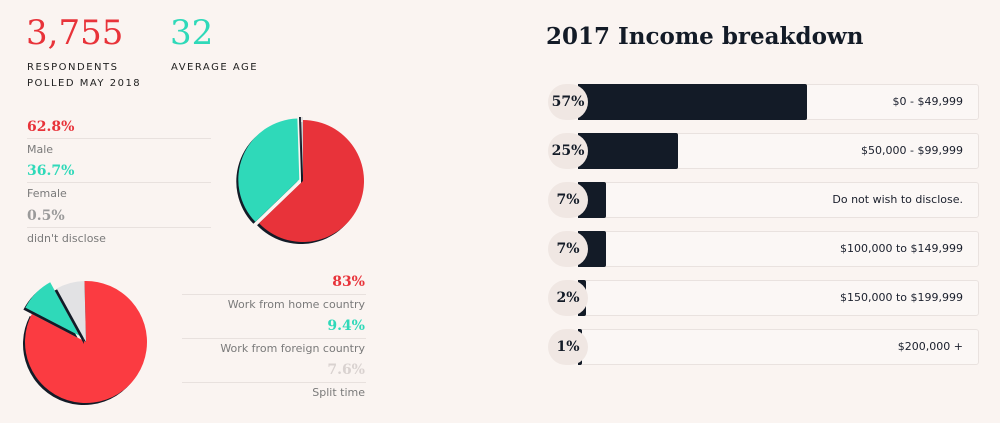  What do you see at coordinates (346, 326) in the screenshot?
I see `foreign-country-percent: 9.4%` at bounding box center [346, 326].